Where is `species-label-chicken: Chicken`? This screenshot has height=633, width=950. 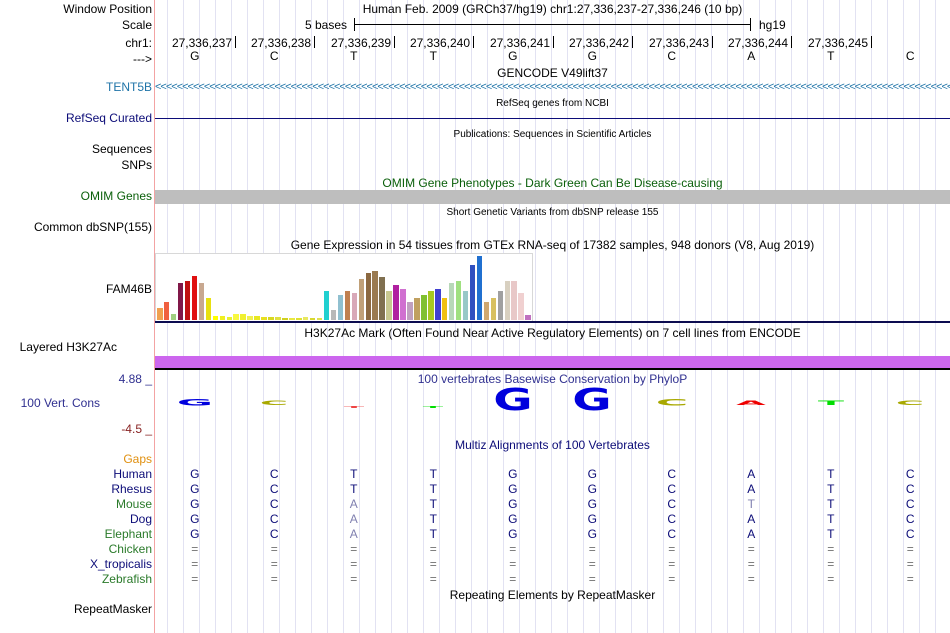 species-label-chicken: Chicken is located at coordinates (130, 549).